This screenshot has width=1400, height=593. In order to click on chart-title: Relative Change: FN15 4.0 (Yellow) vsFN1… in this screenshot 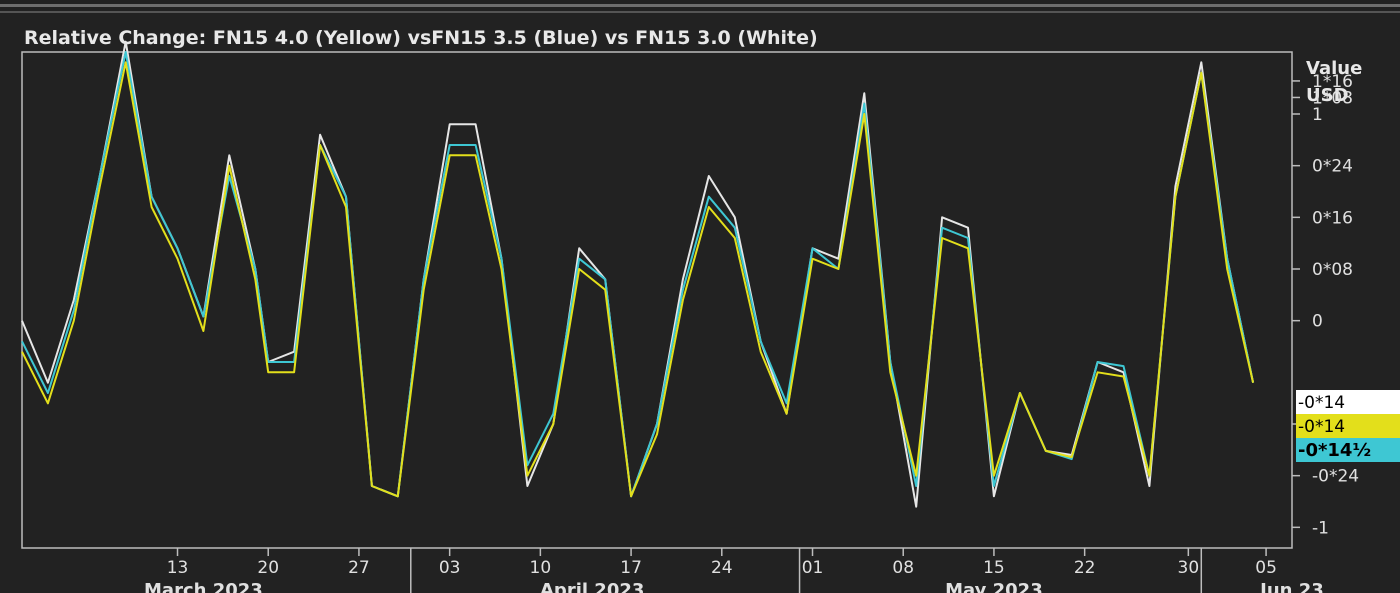, I will do `click(421, 38)`.